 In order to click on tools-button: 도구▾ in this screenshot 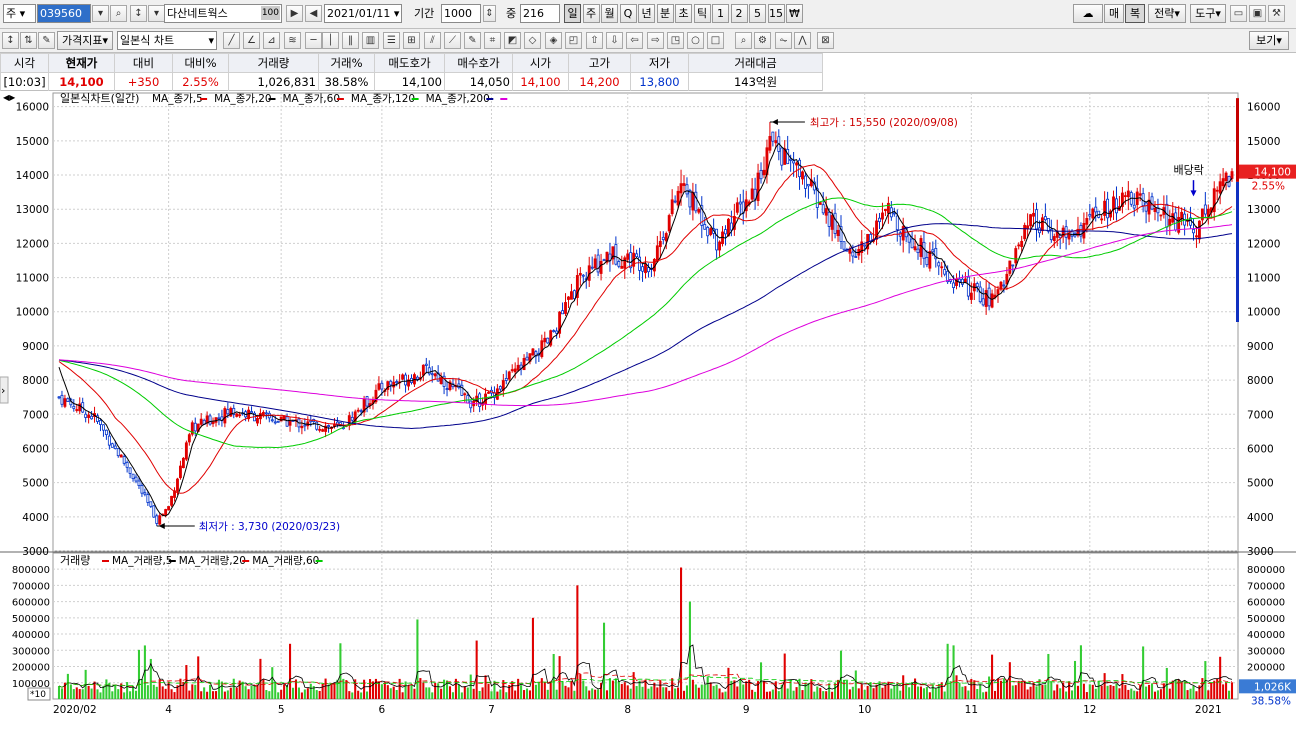, I will do `click(1208, 13)`.